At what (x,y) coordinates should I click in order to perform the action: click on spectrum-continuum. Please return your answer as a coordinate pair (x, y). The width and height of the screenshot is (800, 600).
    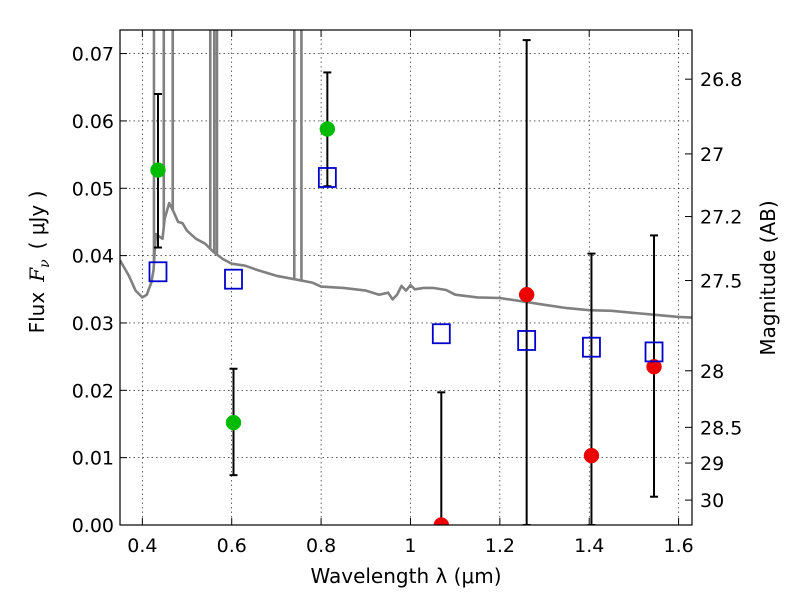
    Looking at the image, I should click on (406, 260).